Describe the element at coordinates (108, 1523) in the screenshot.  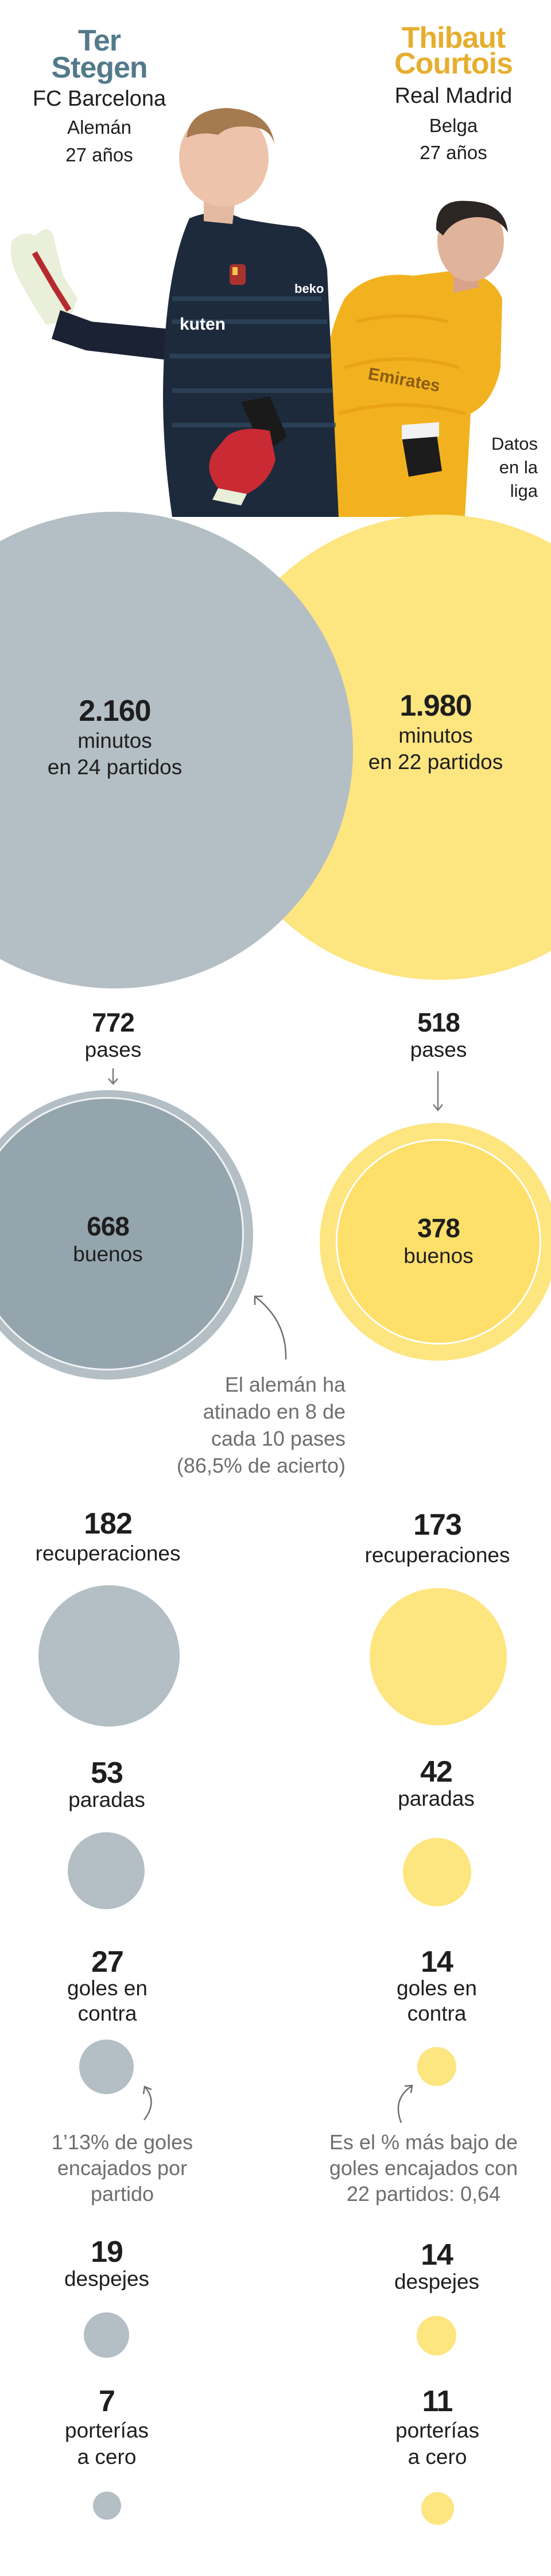
I see `ter-stegen-recoveries-value: 182` at that location.